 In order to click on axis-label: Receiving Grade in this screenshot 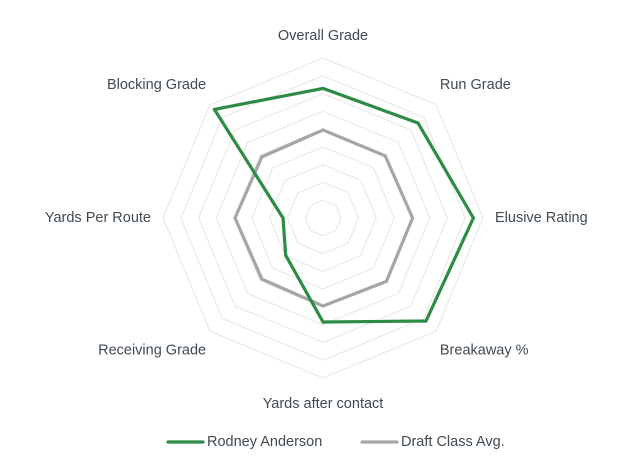, I will do `click(152, 351)`.